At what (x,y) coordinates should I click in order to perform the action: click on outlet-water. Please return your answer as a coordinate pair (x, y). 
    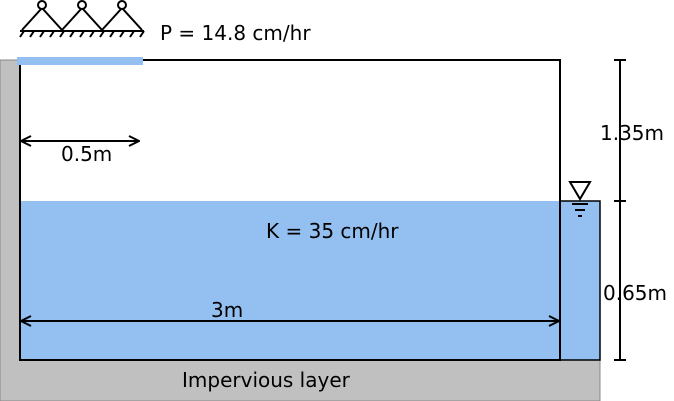
    Looking at the image, I should click on (580, 280).